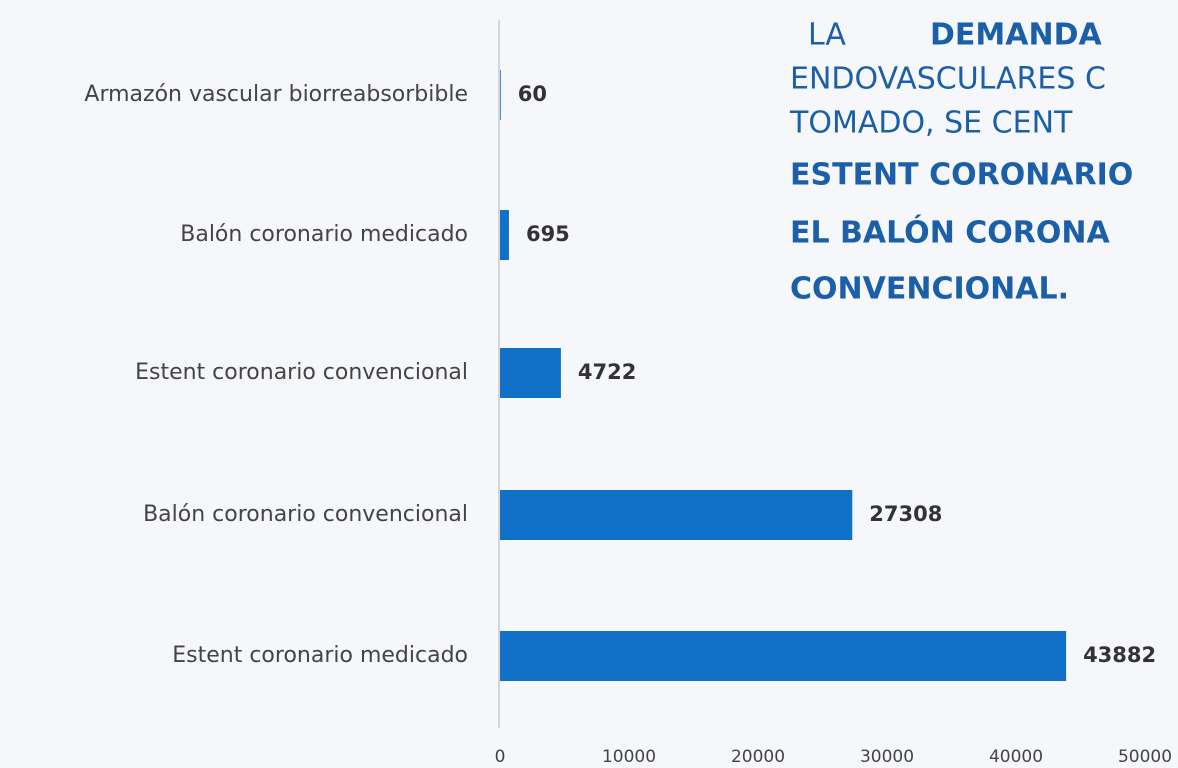 The width and height of the screenshot is (1178, 768). I want to click on y-tick-label: Estent coronario medicado, so click(320, 655).